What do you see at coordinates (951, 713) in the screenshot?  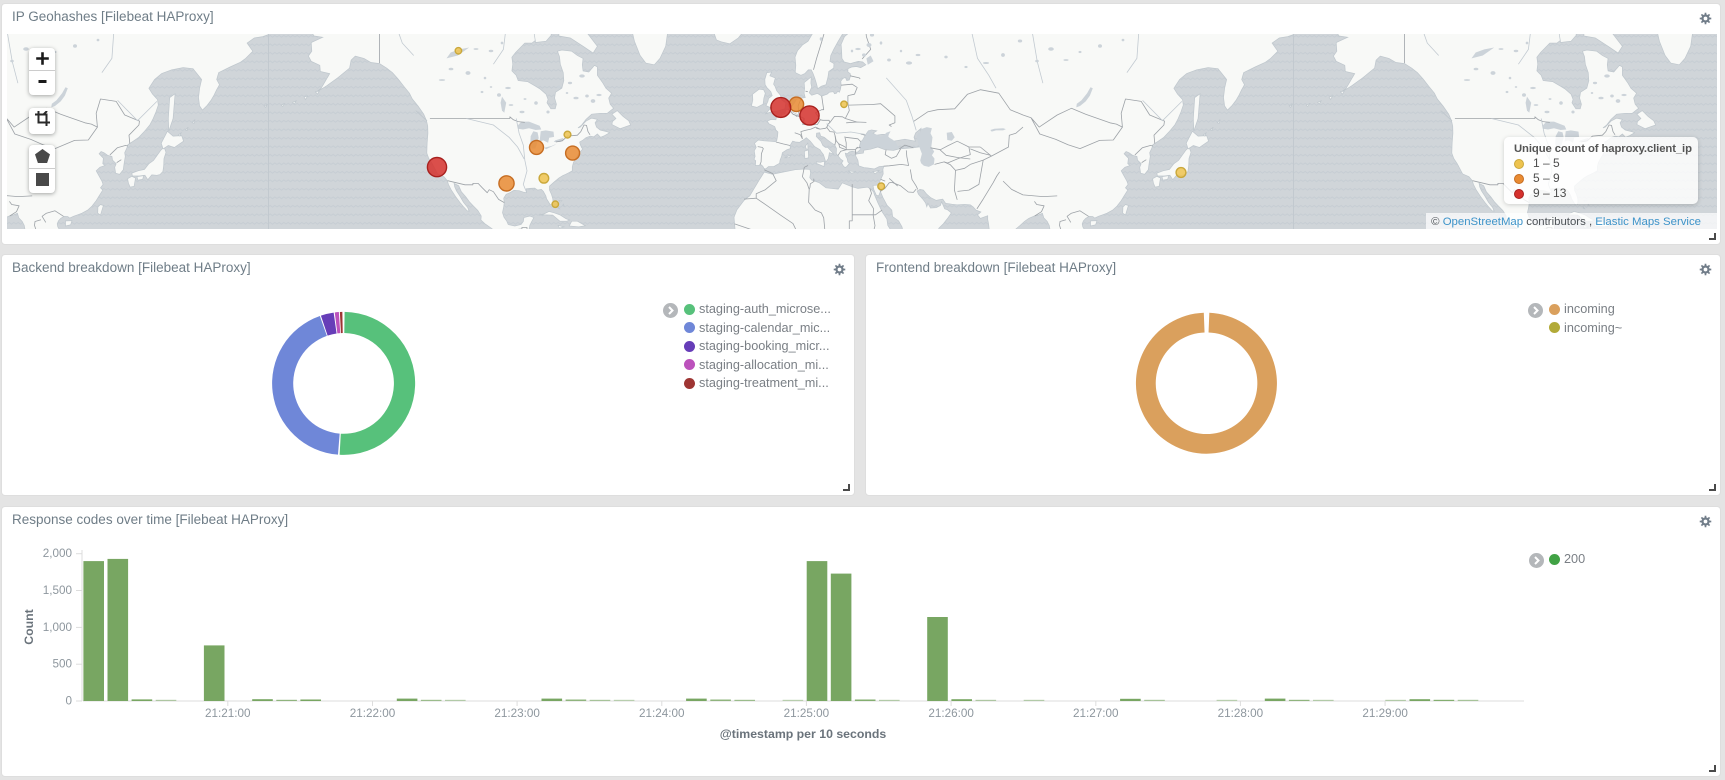 I see `svg-text: 21:26:00` at bounding box center [951, 713].